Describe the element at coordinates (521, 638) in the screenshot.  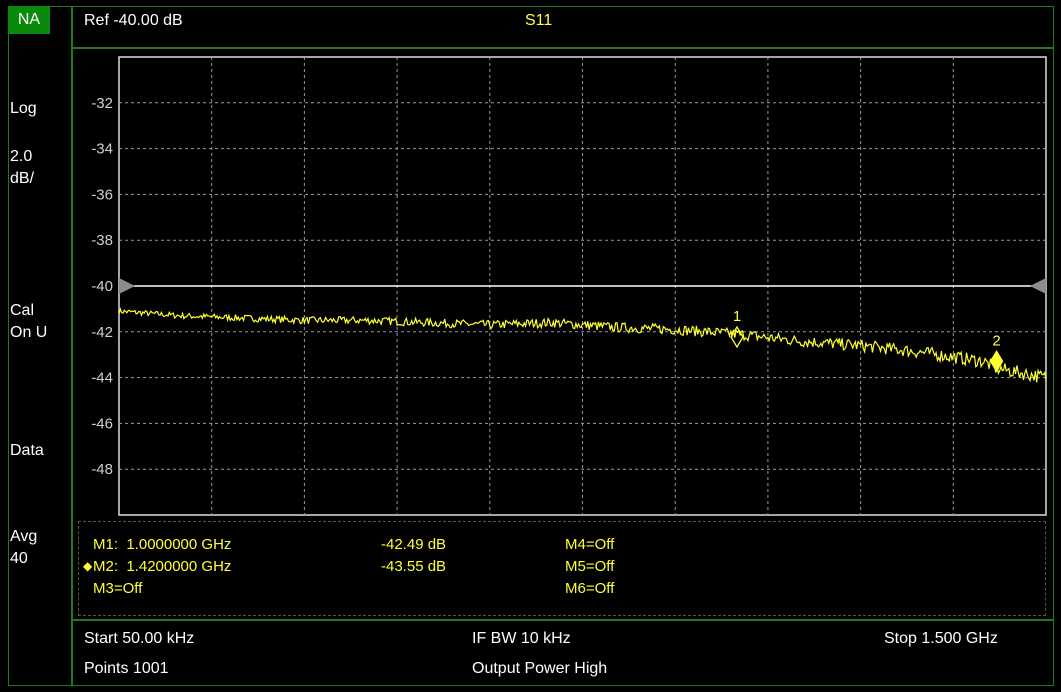
I see `if-bandwidth-label: IF BW 10 kHz` at that location.